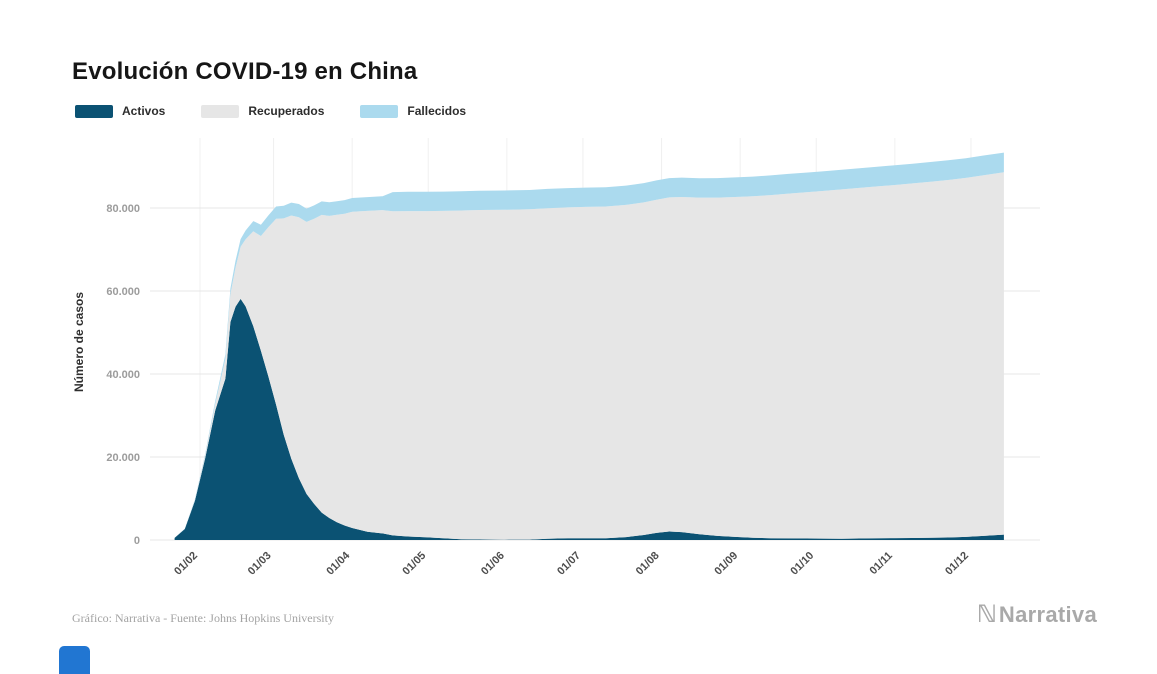 The image size is (1157, 674). I want to click on svg-text: 0, so click(137, 541).